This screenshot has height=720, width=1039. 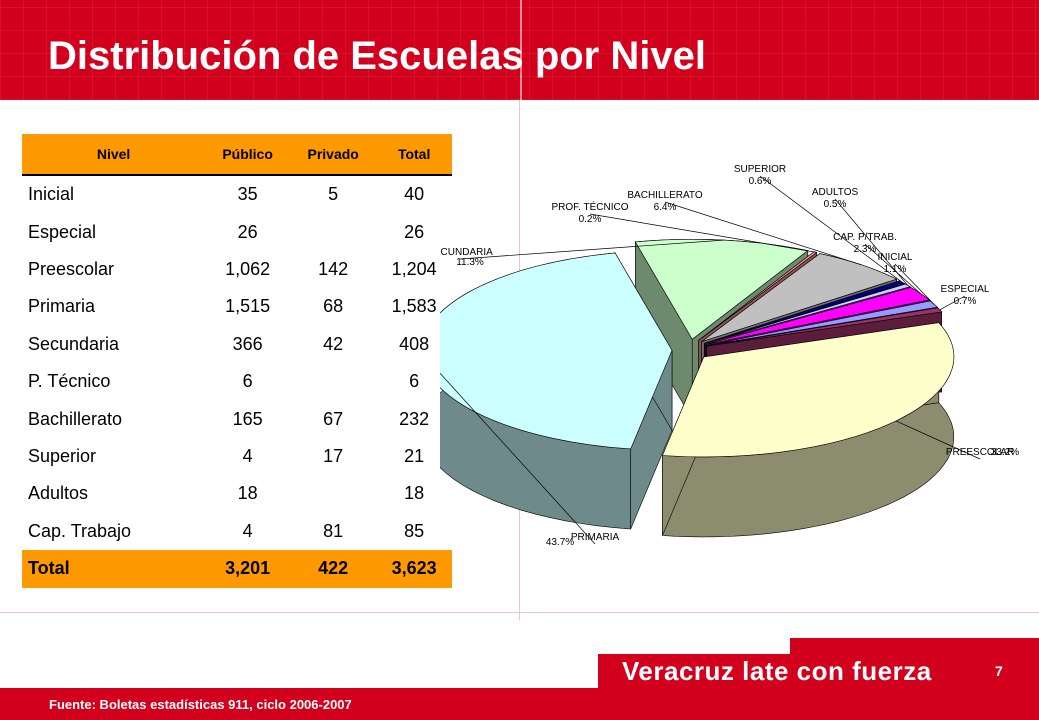 What do you see at coordinates (58, 493) in the screenshot?
I see `cell-nivel: Adultos` at bounding box center [58, 493].